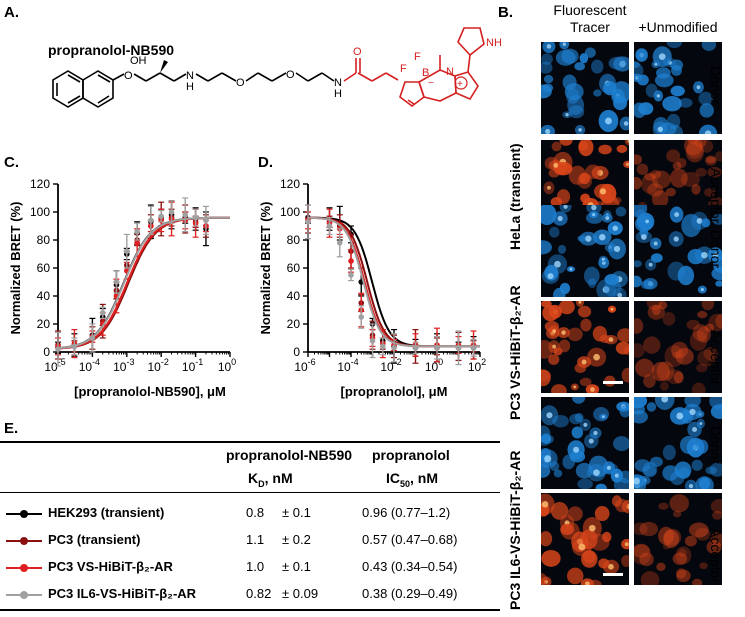 The image size is (745, 617). Describe the element at coordinates (250, 442) in the screenshot. I see `table-top-rule` at that location.